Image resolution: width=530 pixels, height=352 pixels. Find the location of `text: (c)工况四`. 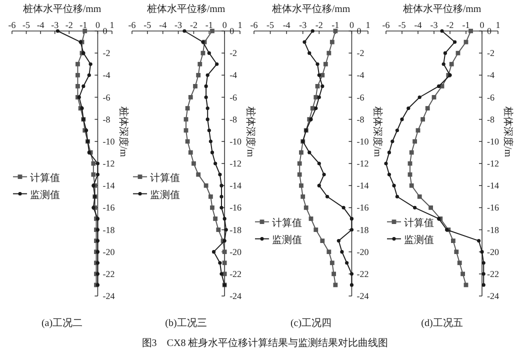

text: (c)工况四 is located at coordinates (311, 323).